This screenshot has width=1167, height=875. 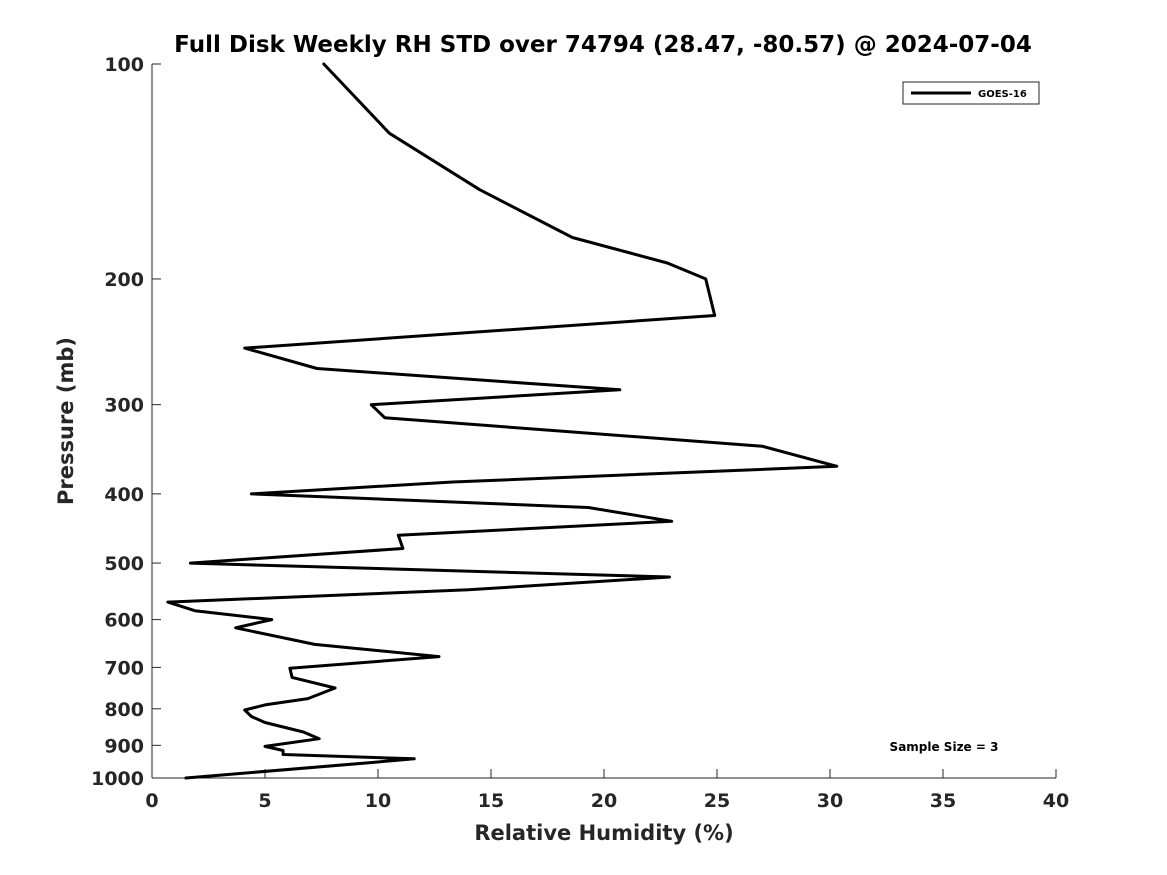 I want to click on x-tick-label: 15, so click(x=491, y=801).